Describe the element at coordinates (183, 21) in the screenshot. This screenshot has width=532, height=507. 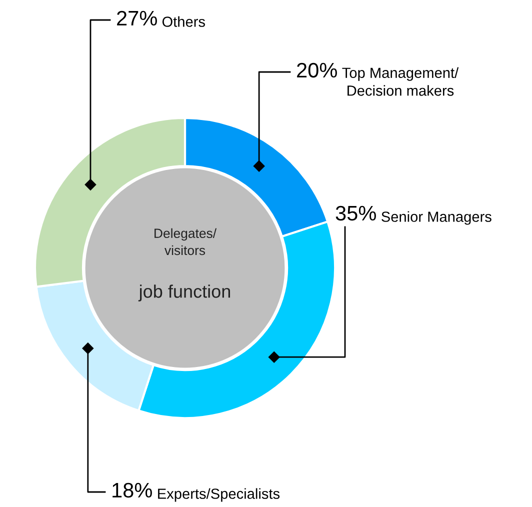
I see `slice-label: Others` at that location.